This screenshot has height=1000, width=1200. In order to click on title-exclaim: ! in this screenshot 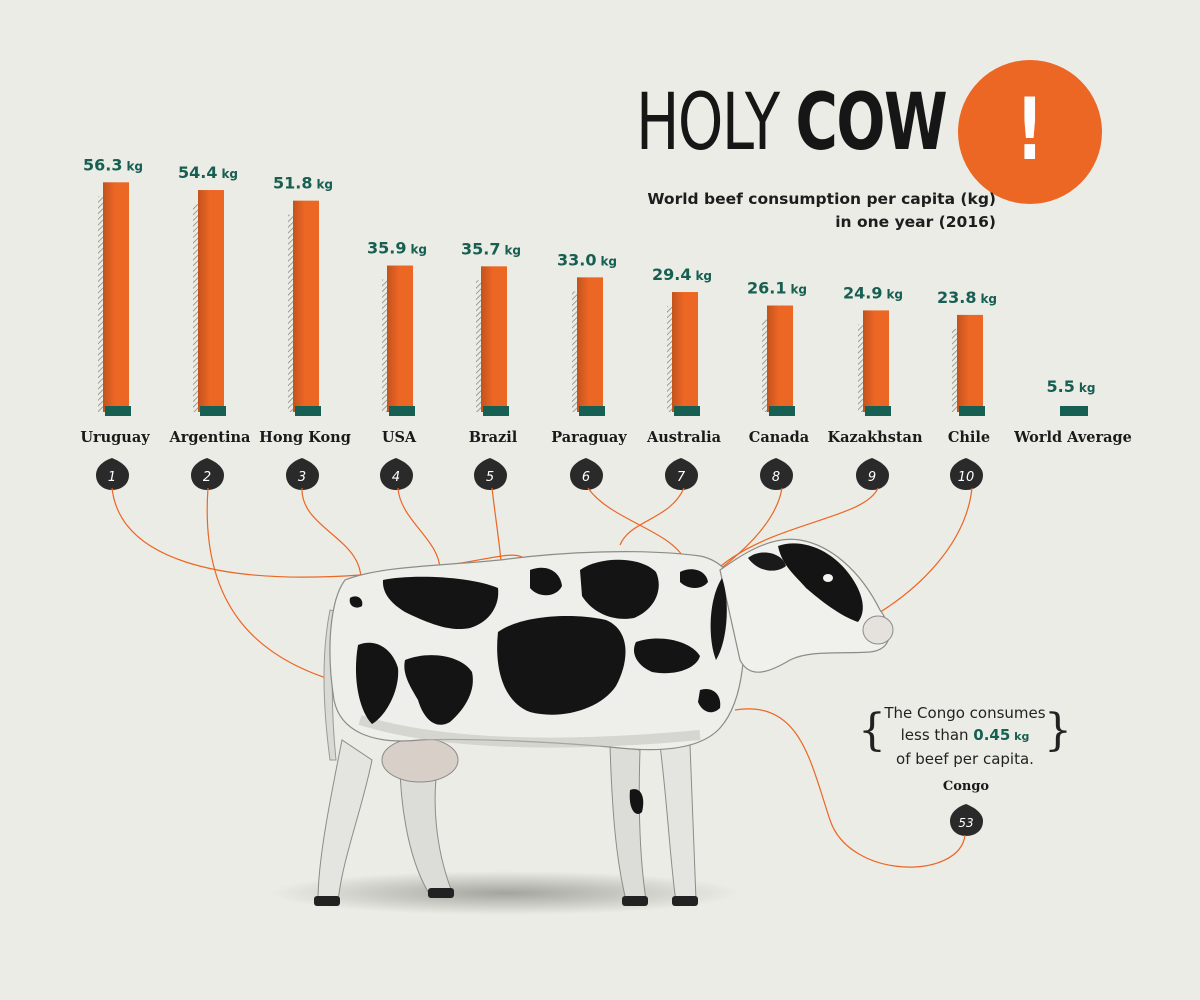, I will do `click(1030, 130)`.